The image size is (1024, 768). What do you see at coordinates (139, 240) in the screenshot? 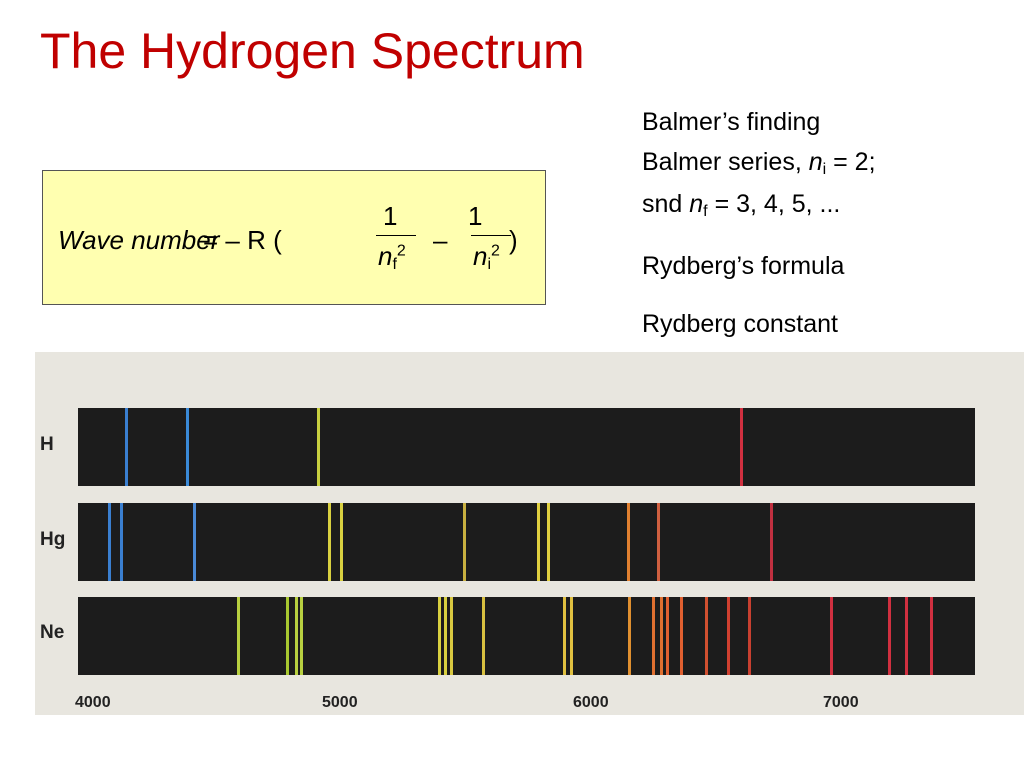
I see `formula-lhs: Wave number` at bounding box center [139, 240].